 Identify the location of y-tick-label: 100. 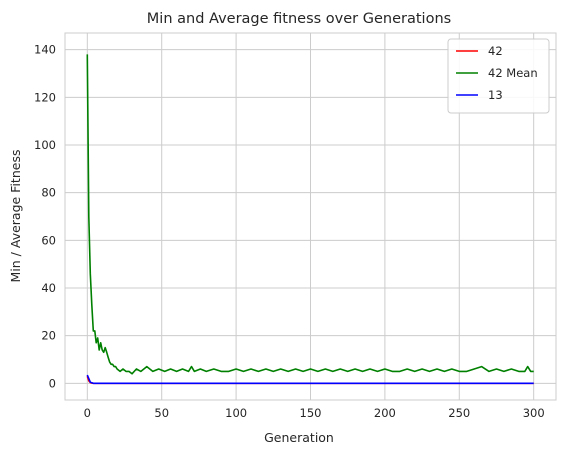
(45, 145).